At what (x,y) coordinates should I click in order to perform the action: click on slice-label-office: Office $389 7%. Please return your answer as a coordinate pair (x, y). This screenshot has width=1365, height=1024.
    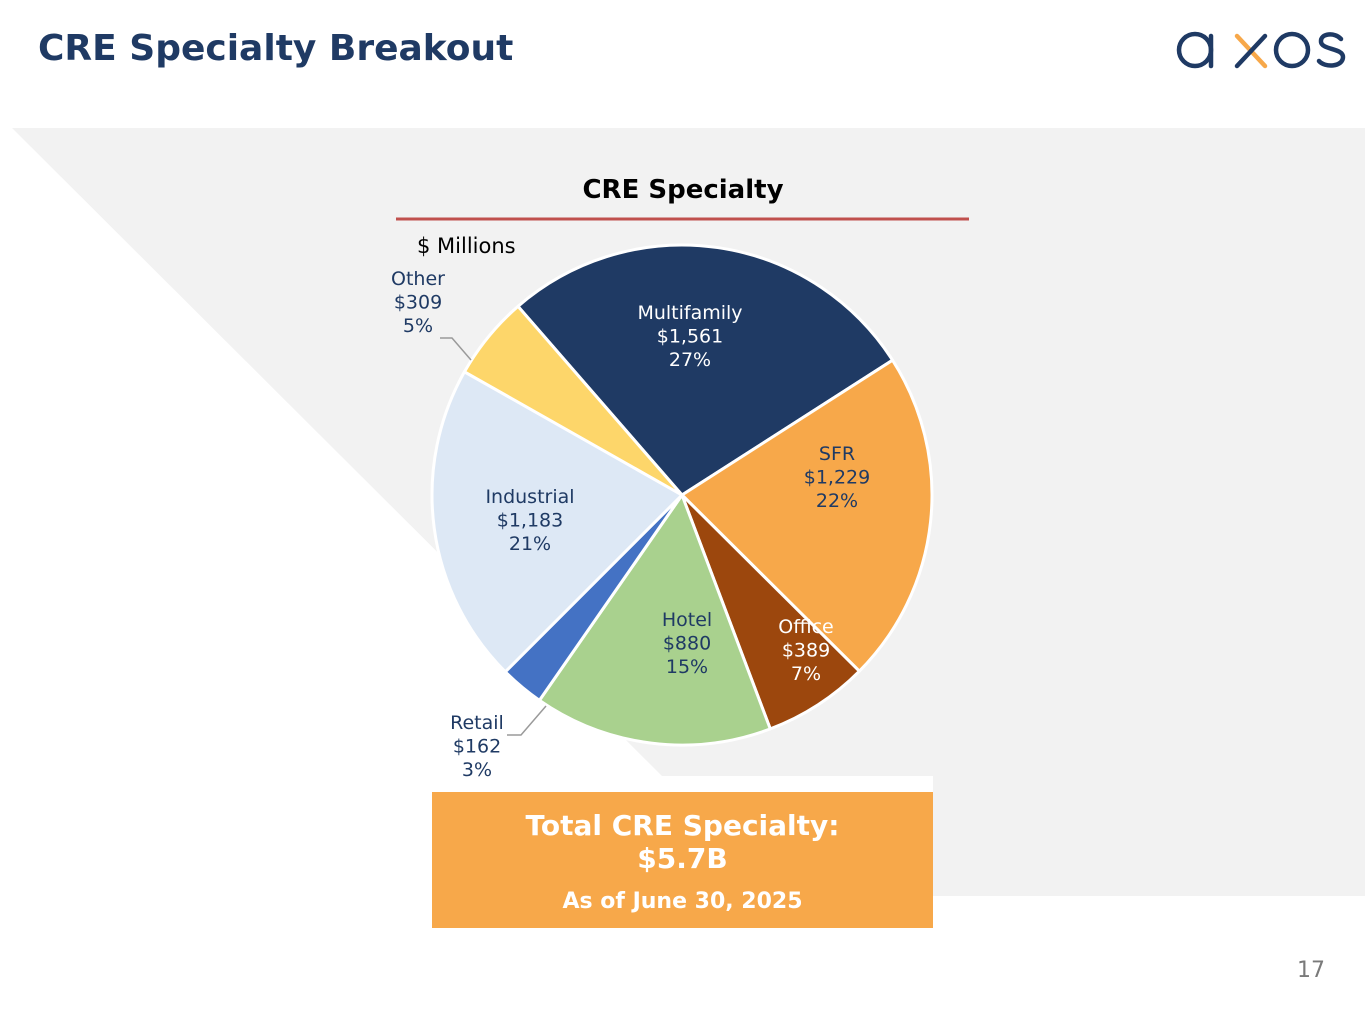
    Looking at the image, I should click on (805, 650).